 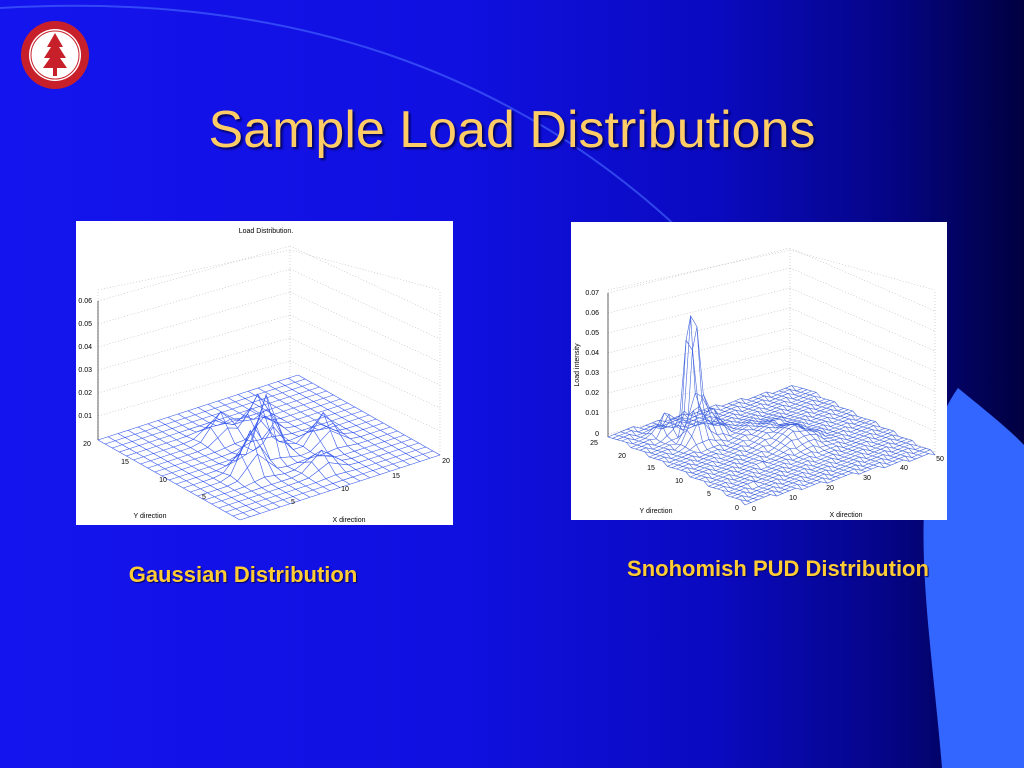 What do you see at coordinates (243, 574) in the screenshot?
I see `plot-caption: Gaussian Distribution` at bounding box center [243, 574].